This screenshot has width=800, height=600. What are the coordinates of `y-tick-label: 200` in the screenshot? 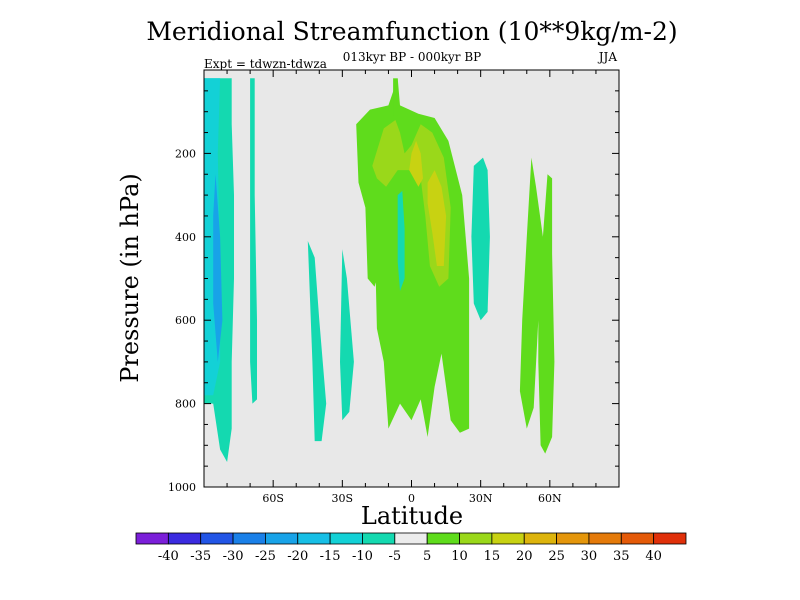 It's located at (185, 153).